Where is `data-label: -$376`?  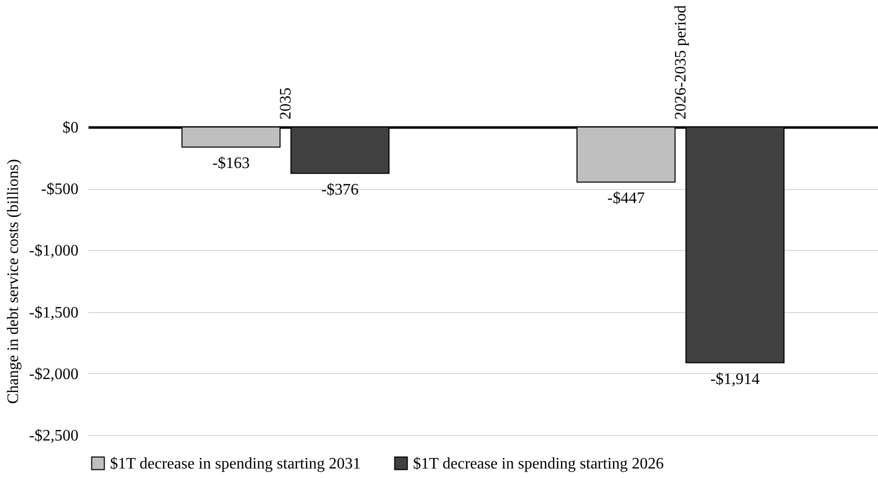
data-label: -$376 is located at coordinates (340, 189).